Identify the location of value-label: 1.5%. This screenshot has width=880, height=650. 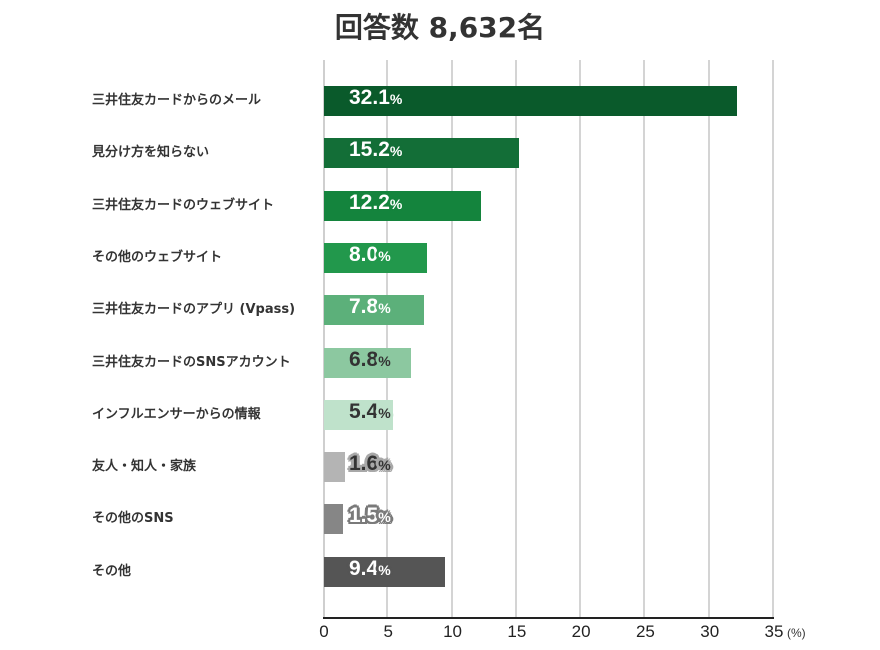
(370, 517).